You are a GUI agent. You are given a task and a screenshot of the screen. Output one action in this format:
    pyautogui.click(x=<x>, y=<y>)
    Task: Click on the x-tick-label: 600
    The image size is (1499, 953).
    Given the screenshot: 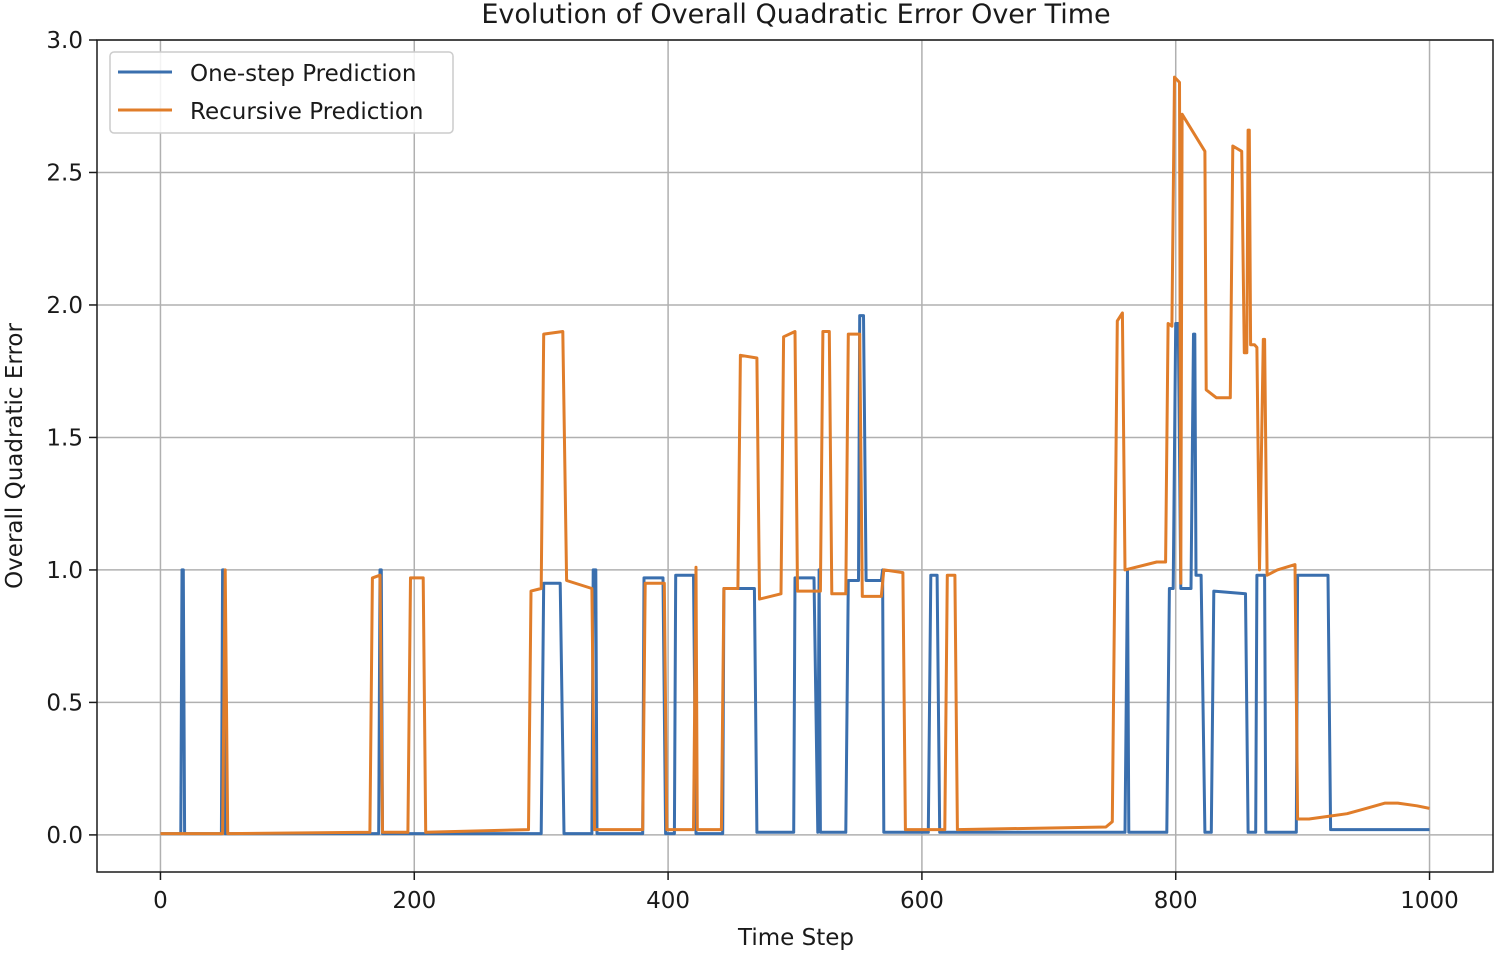 What is the action you would take?
    pyautogui.click(x=922, y=901)
    